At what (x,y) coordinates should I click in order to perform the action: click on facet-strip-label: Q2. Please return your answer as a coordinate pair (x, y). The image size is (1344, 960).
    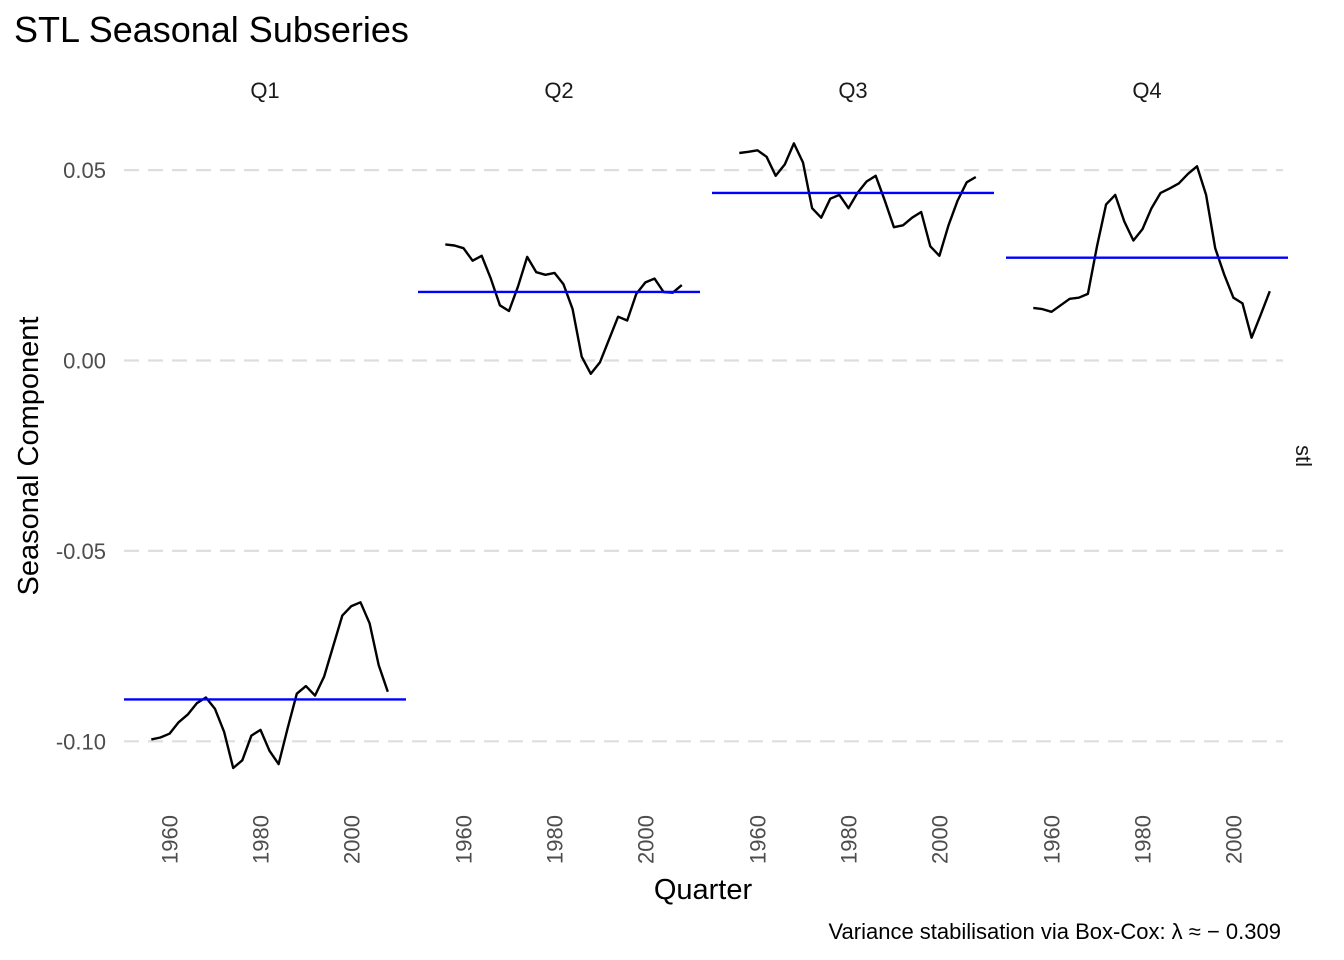
    Looking at the image, I should click on (558, 90).